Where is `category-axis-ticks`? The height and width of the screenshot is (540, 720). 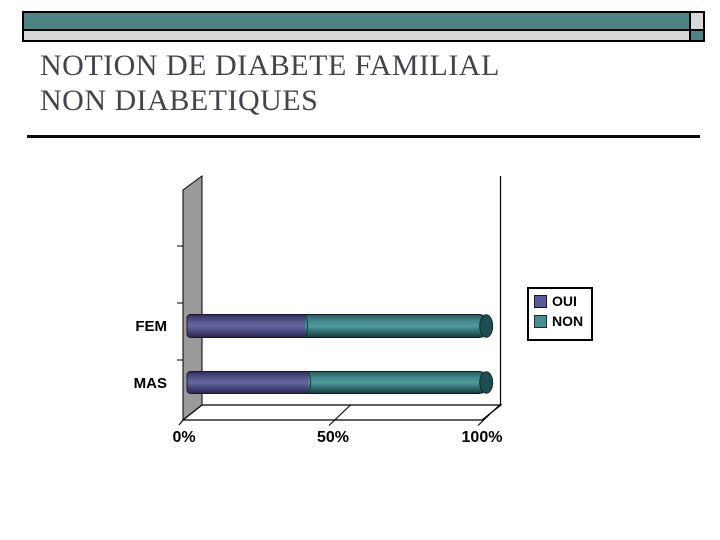
category-axis-ticks is located at coordinates (180, 303).